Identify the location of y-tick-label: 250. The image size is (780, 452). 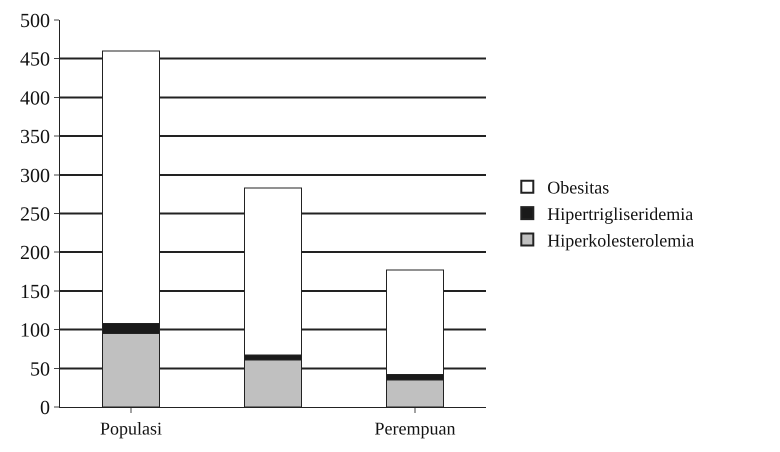
(35, 215).